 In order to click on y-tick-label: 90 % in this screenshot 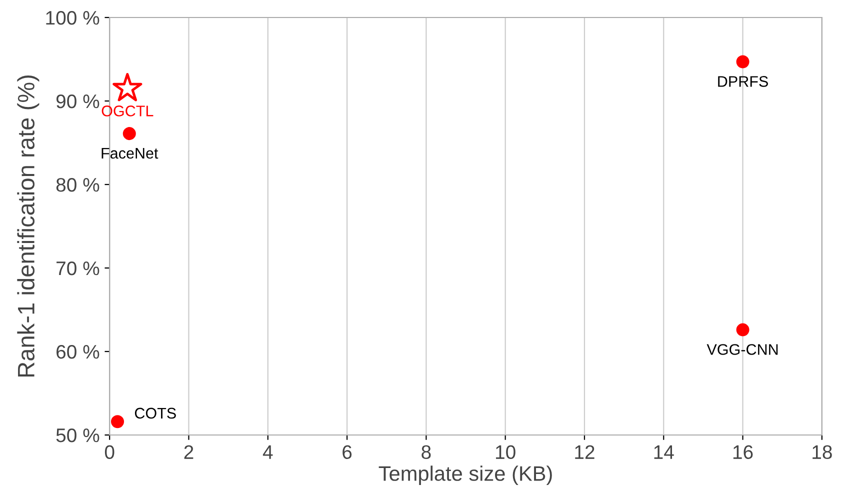, I will do `click(78, 101)`.